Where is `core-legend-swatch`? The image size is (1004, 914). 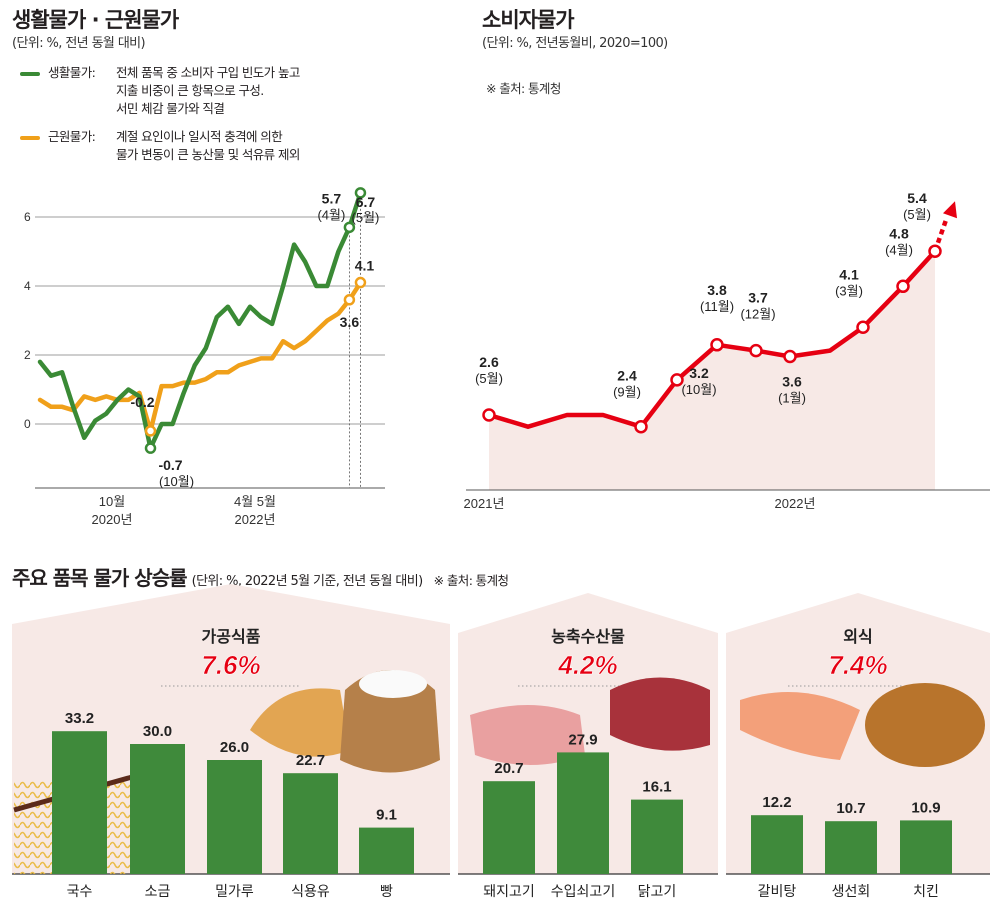
core-legend-swatch is located at coordinates (30, 138).